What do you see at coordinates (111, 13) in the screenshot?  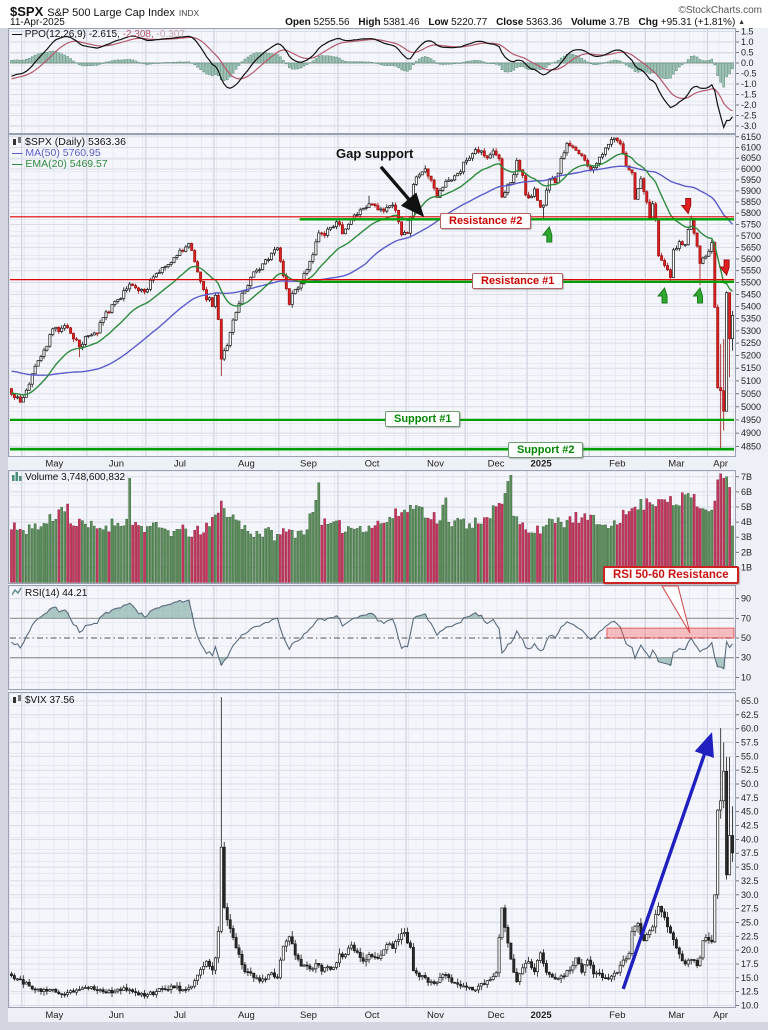 I see `symbol-name: S&P 500 Large Cap Index` at bounding box center [111, 13].